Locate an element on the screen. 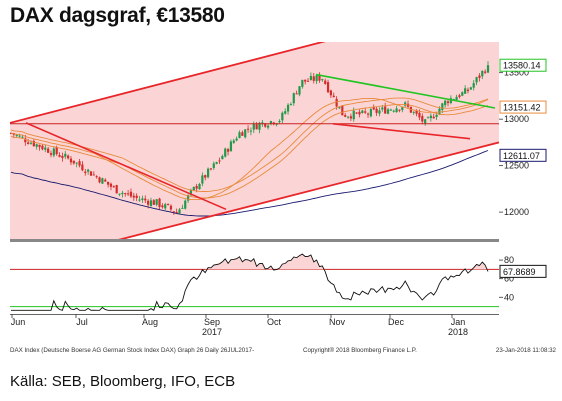 This screenshot has height=401, width=562. price-tick-label: 13000 is located at coordinates (516, 119).